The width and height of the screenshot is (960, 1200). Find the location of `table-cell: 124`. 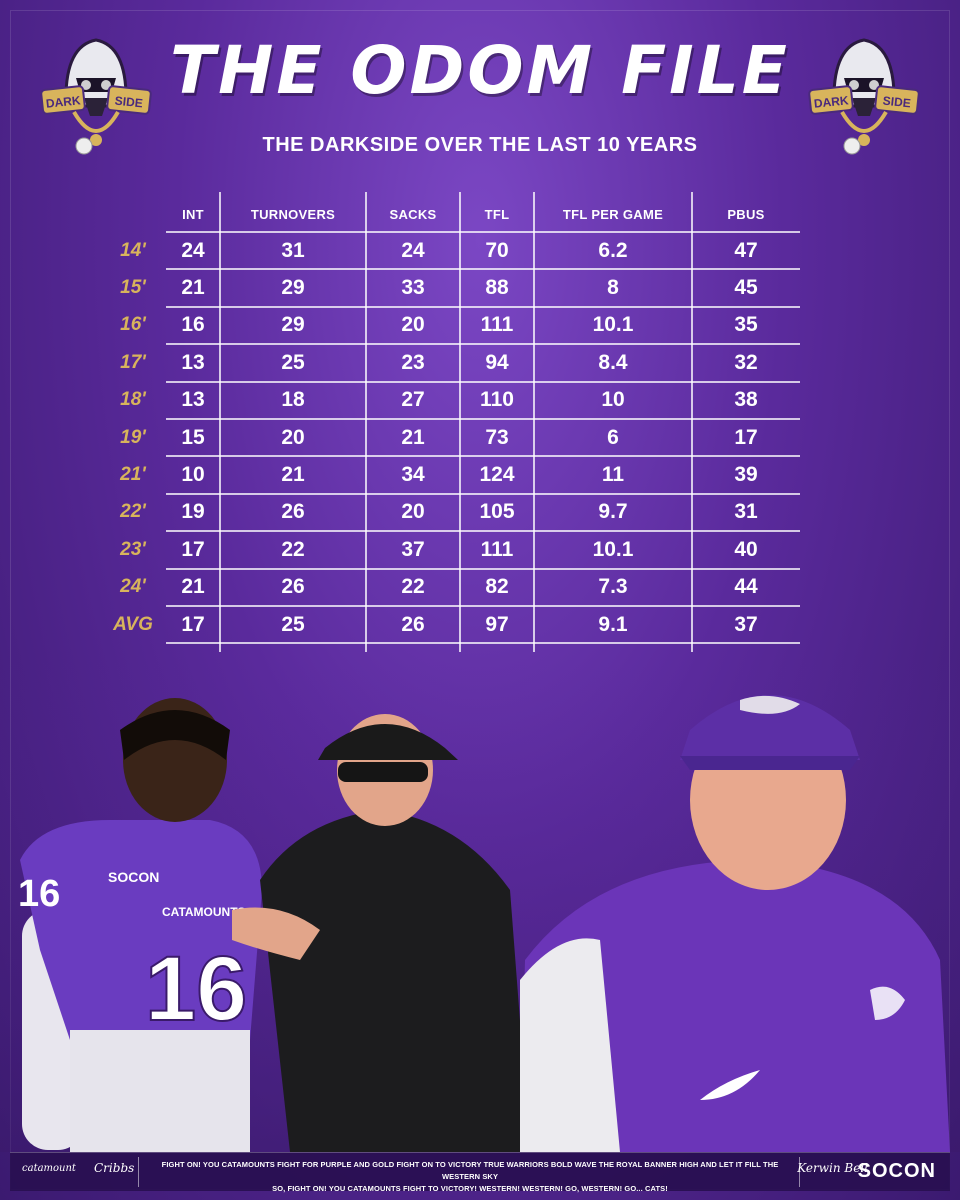

table-cell: 124 is located at coordinates (497, 475).